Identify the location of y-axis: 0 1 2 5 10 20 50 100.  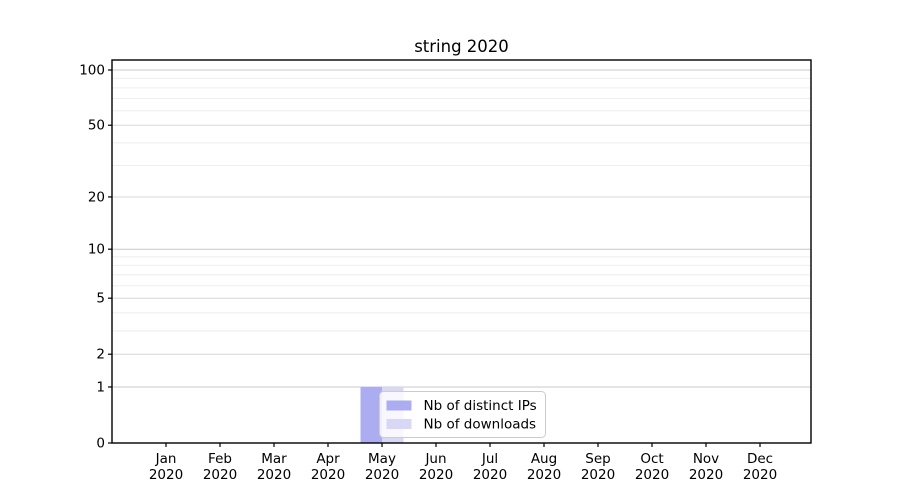
(95, 257).